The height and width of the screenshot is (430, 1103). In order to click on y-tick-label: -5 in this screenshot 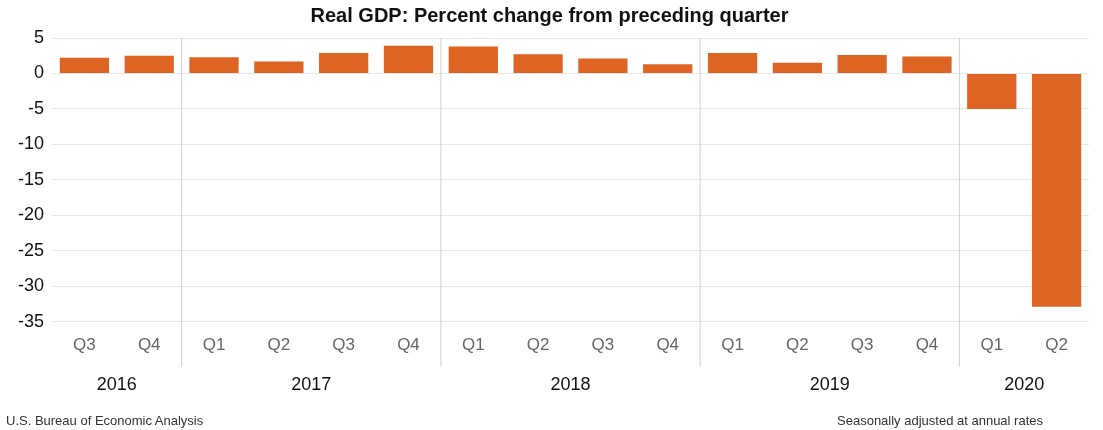, I will do `click(36, 107)`.